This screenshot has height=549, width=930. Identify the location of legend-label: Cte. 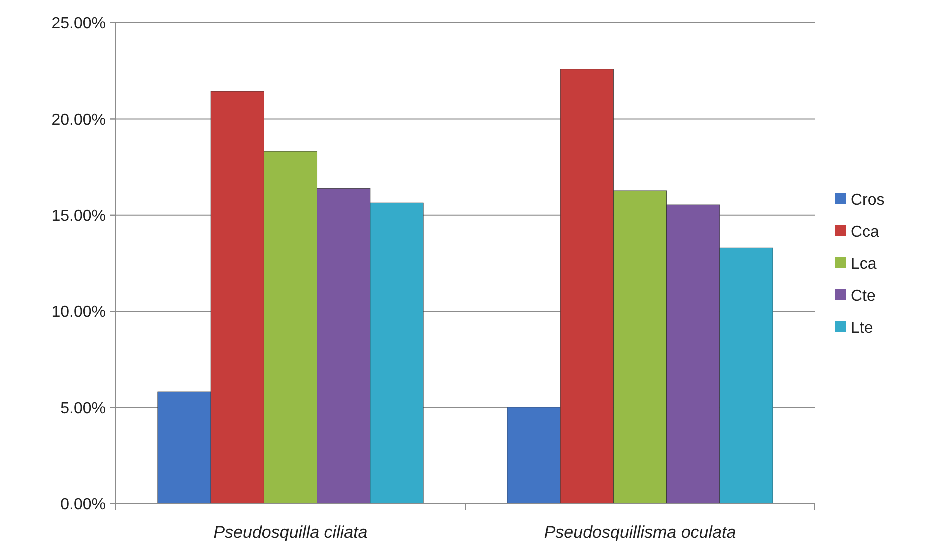
(863, 297).